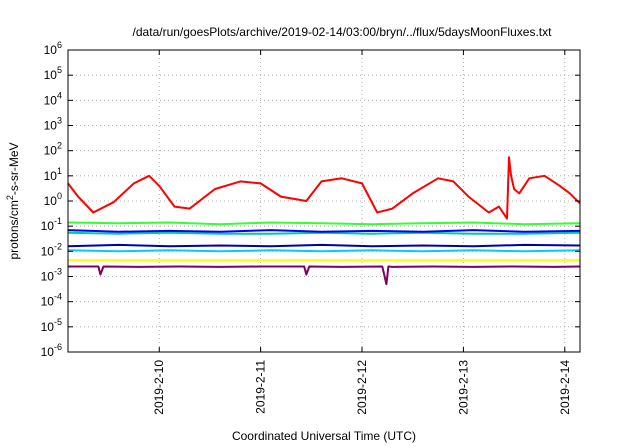 Image resolution: width=640 pixels, height=448 pixels. What do you see at coordinates (53, 149) in the screenshot?
I see `y-tick-label: 10²` at bounding box center [53, 149].